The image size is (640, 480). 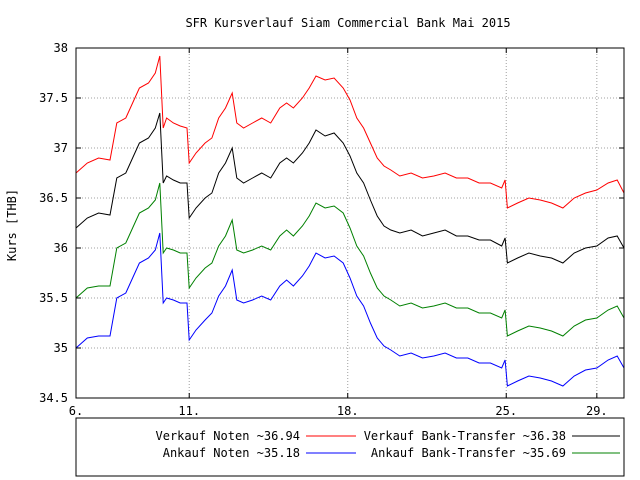 What do you see at coordinates (61, 248) in the screenshot?
I see `y-tick-label: 36` at bounding box center [61, 248].